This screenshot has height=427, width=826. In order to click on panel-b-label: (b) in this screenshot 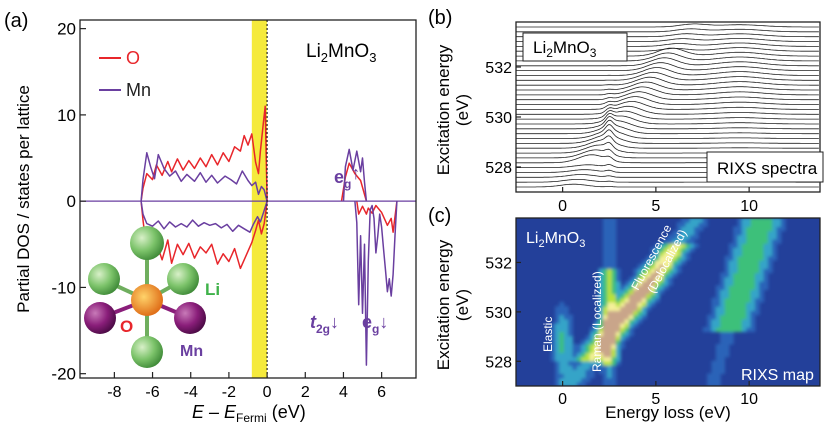, I will do `click(440, 18)`.